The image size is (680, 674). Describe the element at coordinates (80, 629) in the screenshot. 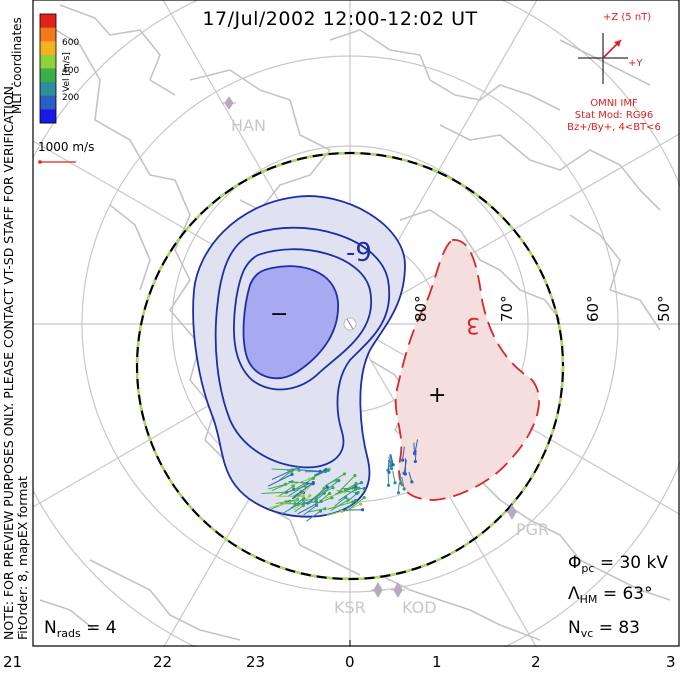

I see `radar-count: Nrads = 4` at that location.